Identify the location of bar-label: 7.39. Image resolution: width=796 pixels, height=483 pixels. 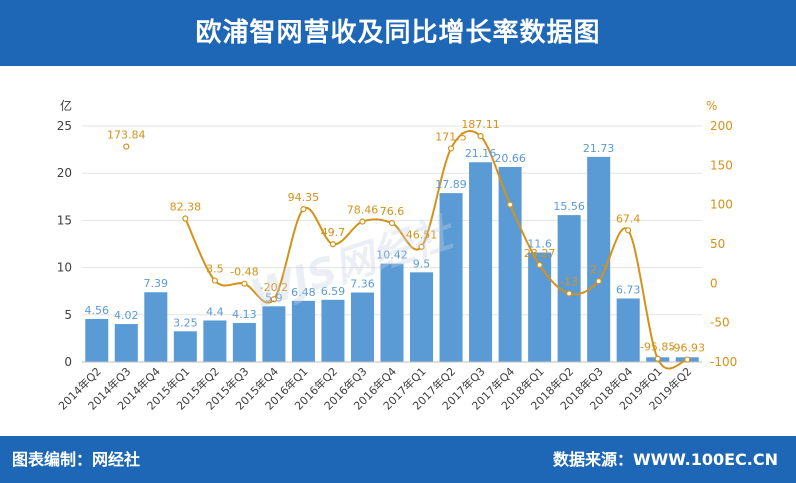
(156, 283).